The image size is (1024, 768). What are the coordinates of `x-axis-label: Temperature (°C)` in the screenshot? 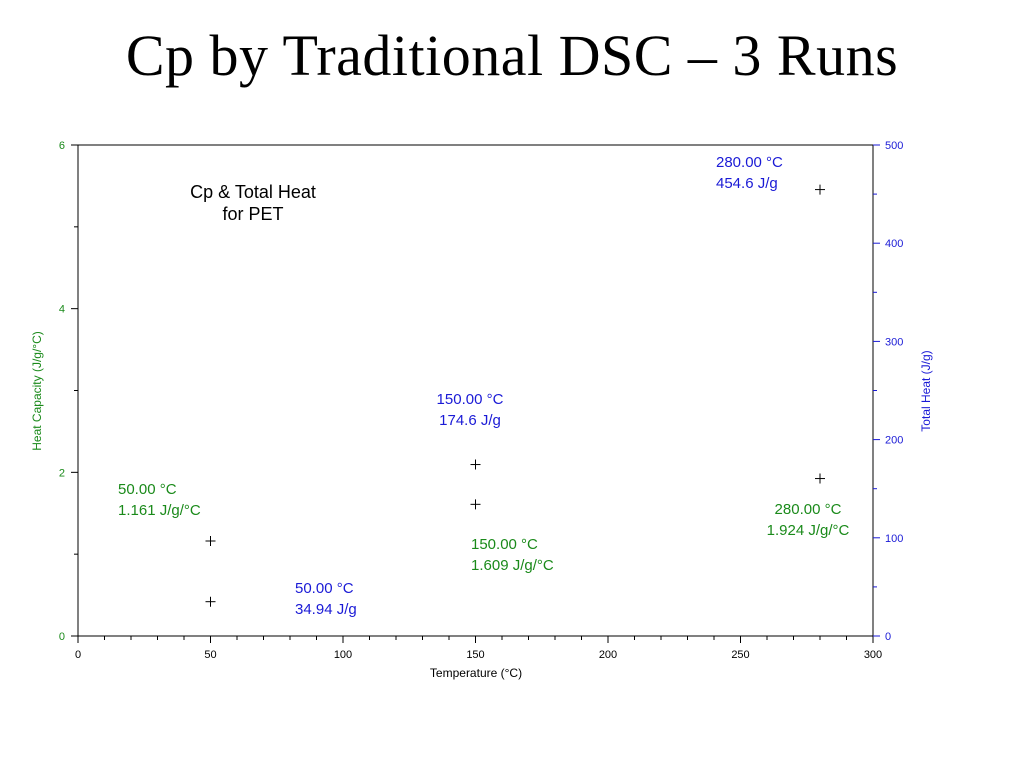 It's located at (476, 673).